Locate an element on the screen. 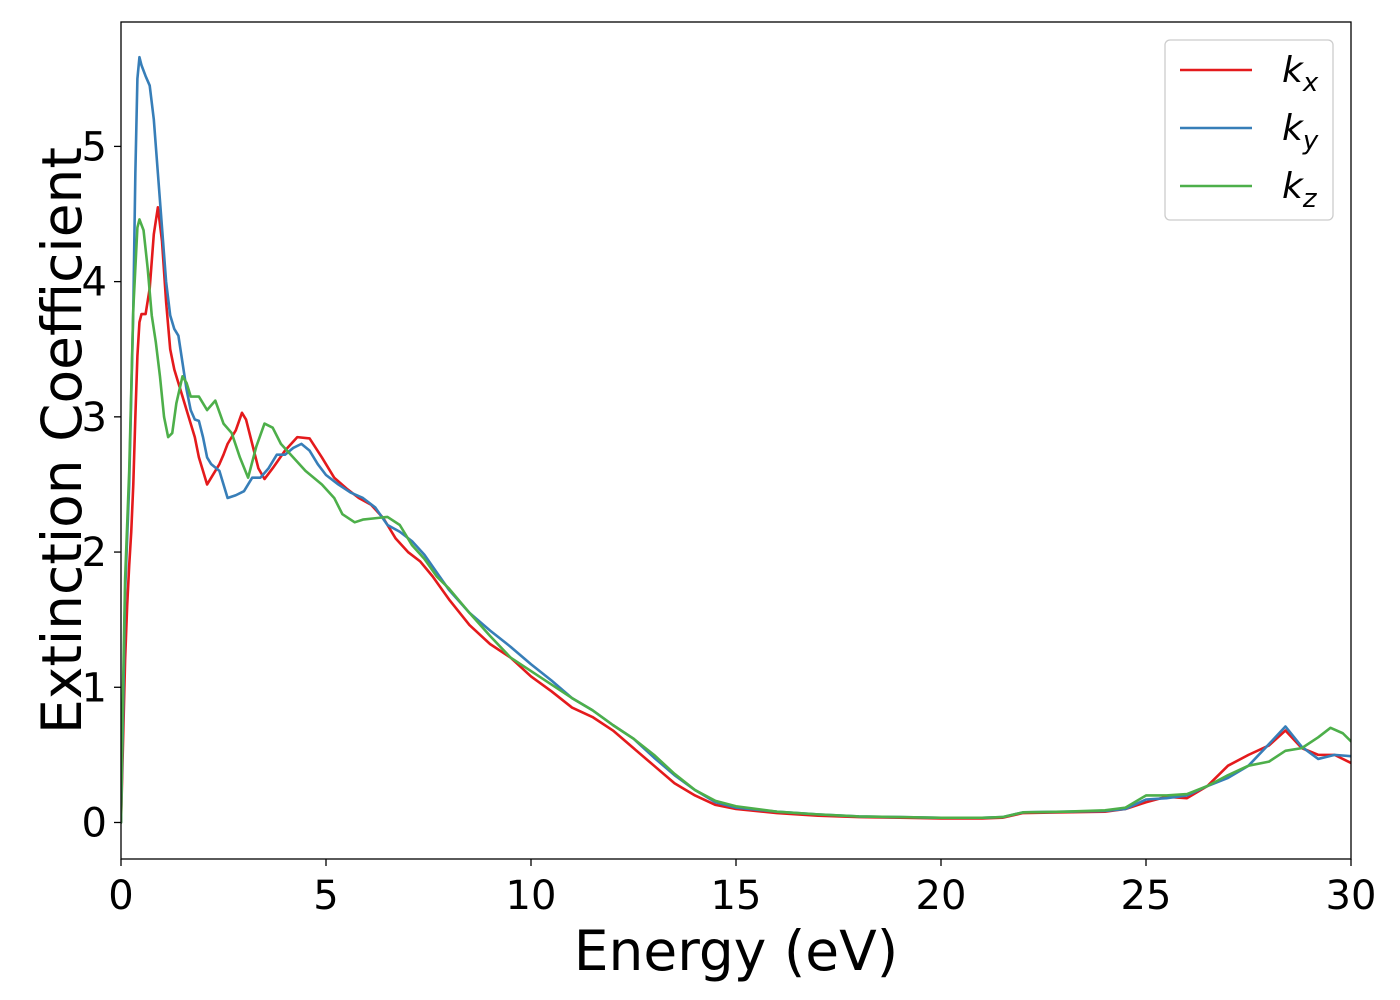 This screenshot has height=1000, width=1400. x-tick-label: 15 is located at coordinates (736, 896).